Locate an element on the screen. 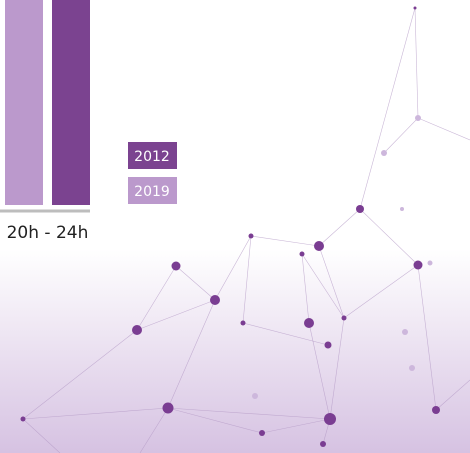  legend-label: 2012 is located at coordinates (152, 157).